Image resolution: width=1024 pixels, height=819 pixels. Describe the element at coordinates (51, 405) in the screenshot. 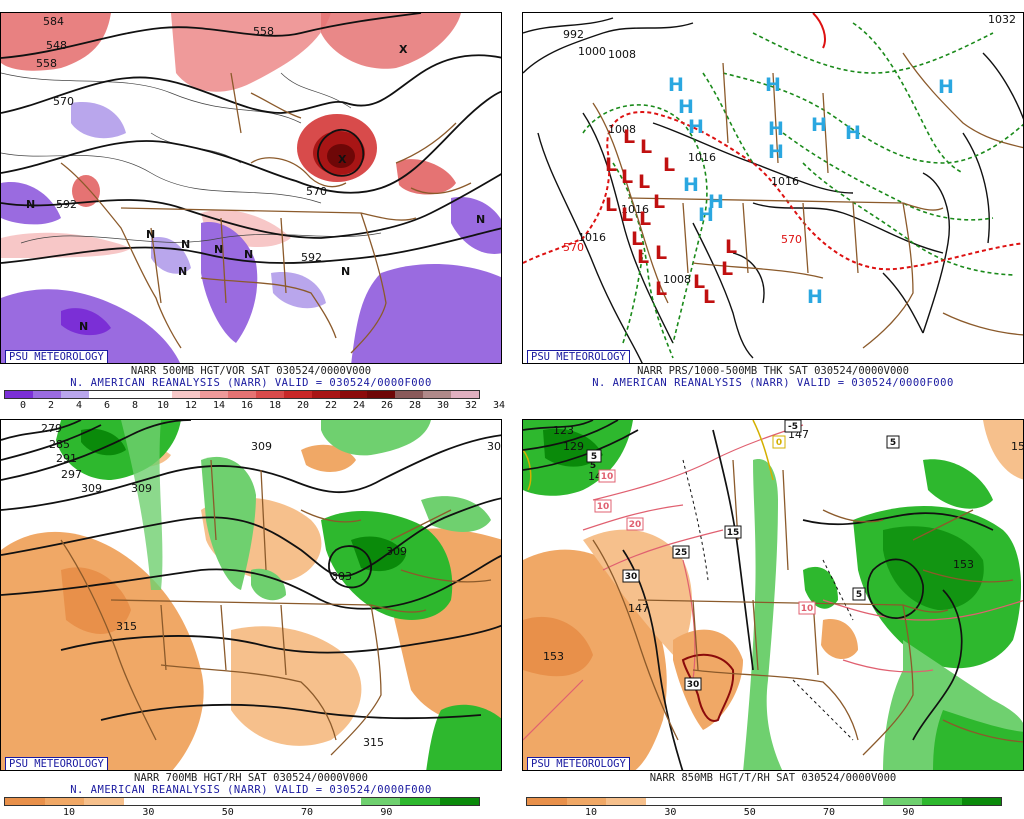

I see `colorbar-tick-label: 2` at that location.